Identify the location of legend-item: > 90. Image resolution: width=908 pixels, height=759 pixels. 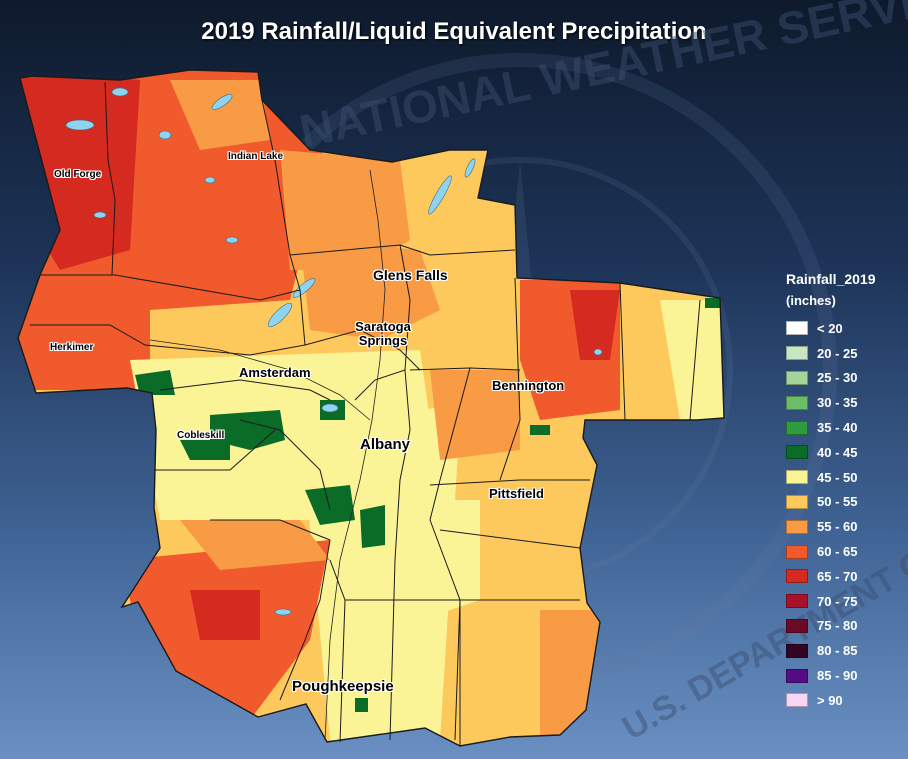
(846, 700).